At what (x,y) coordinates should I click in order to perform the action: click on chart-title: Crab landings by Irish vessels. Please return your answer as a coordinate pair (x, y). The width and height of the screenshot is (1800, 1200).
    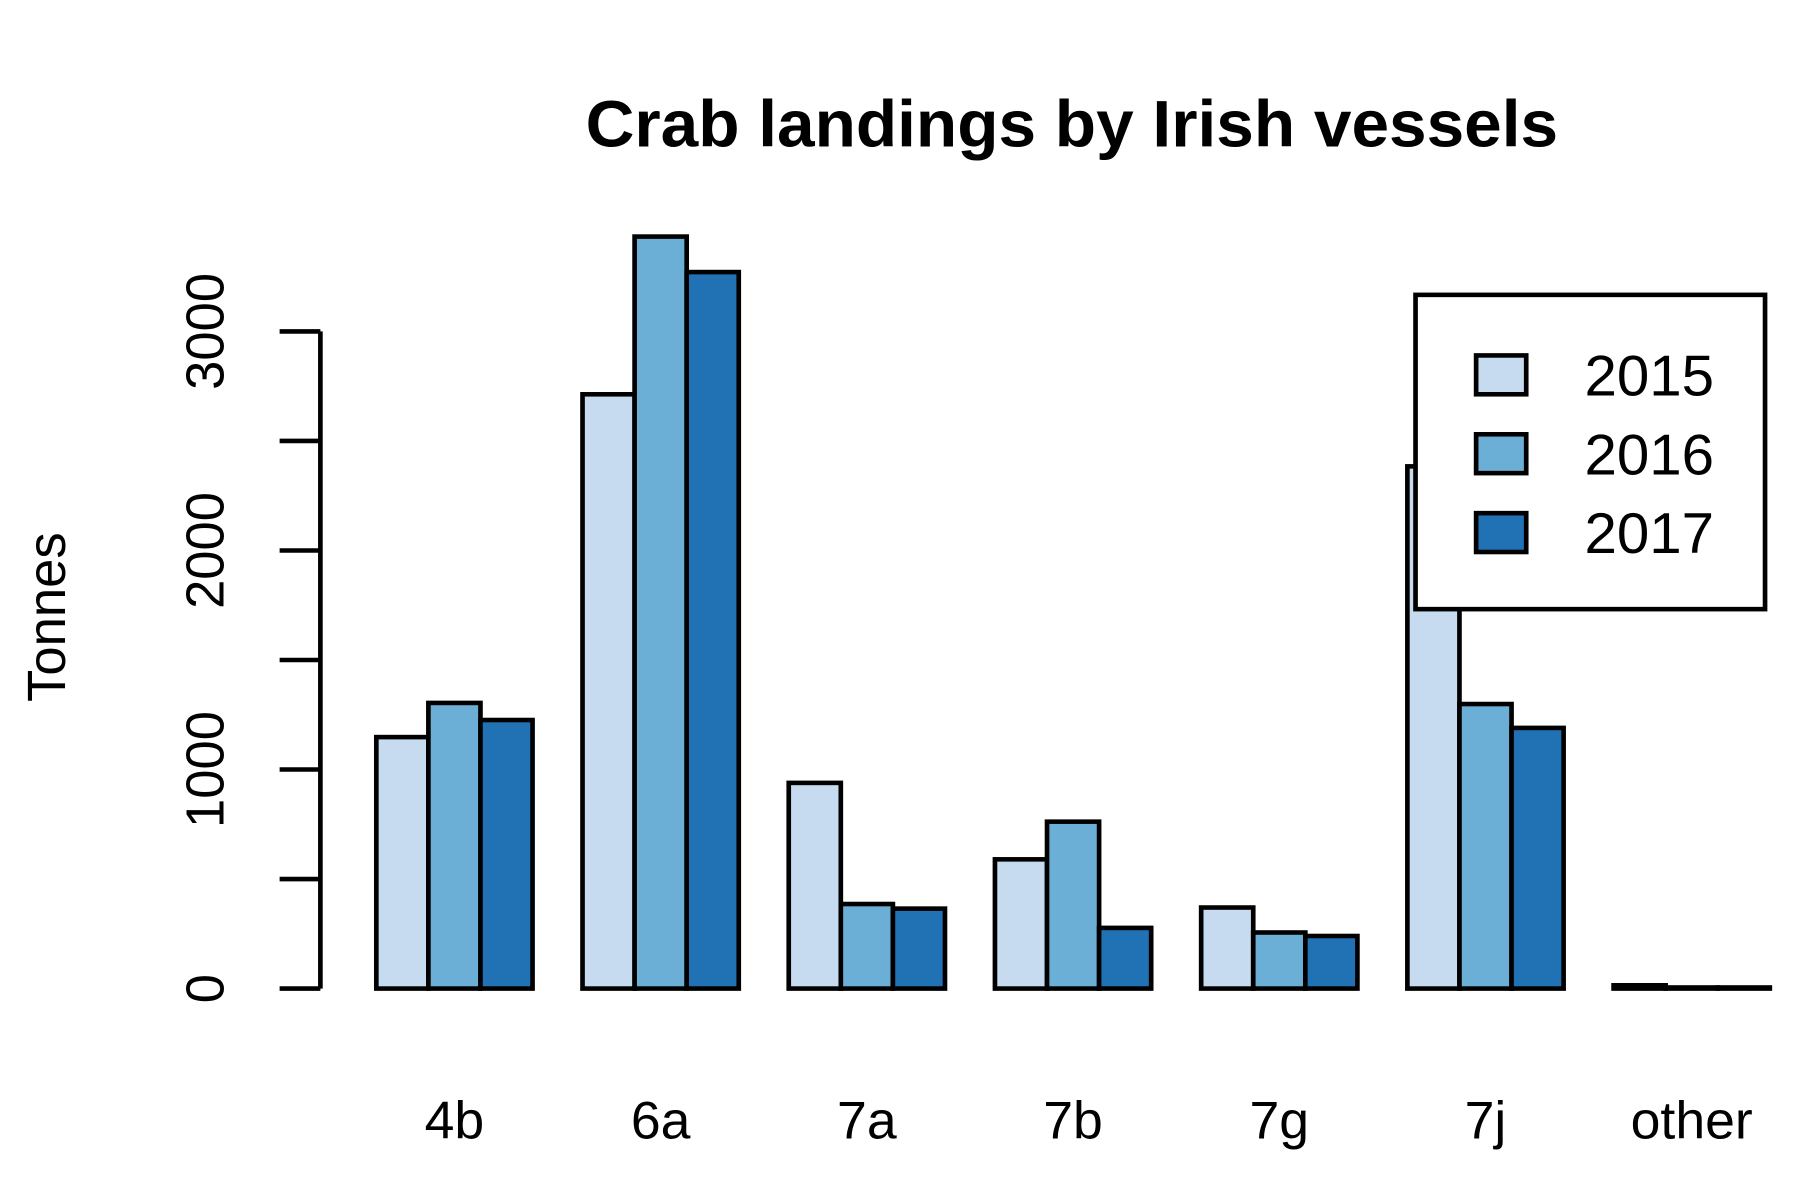
    Looking at the image, I should click on (1072, 124).